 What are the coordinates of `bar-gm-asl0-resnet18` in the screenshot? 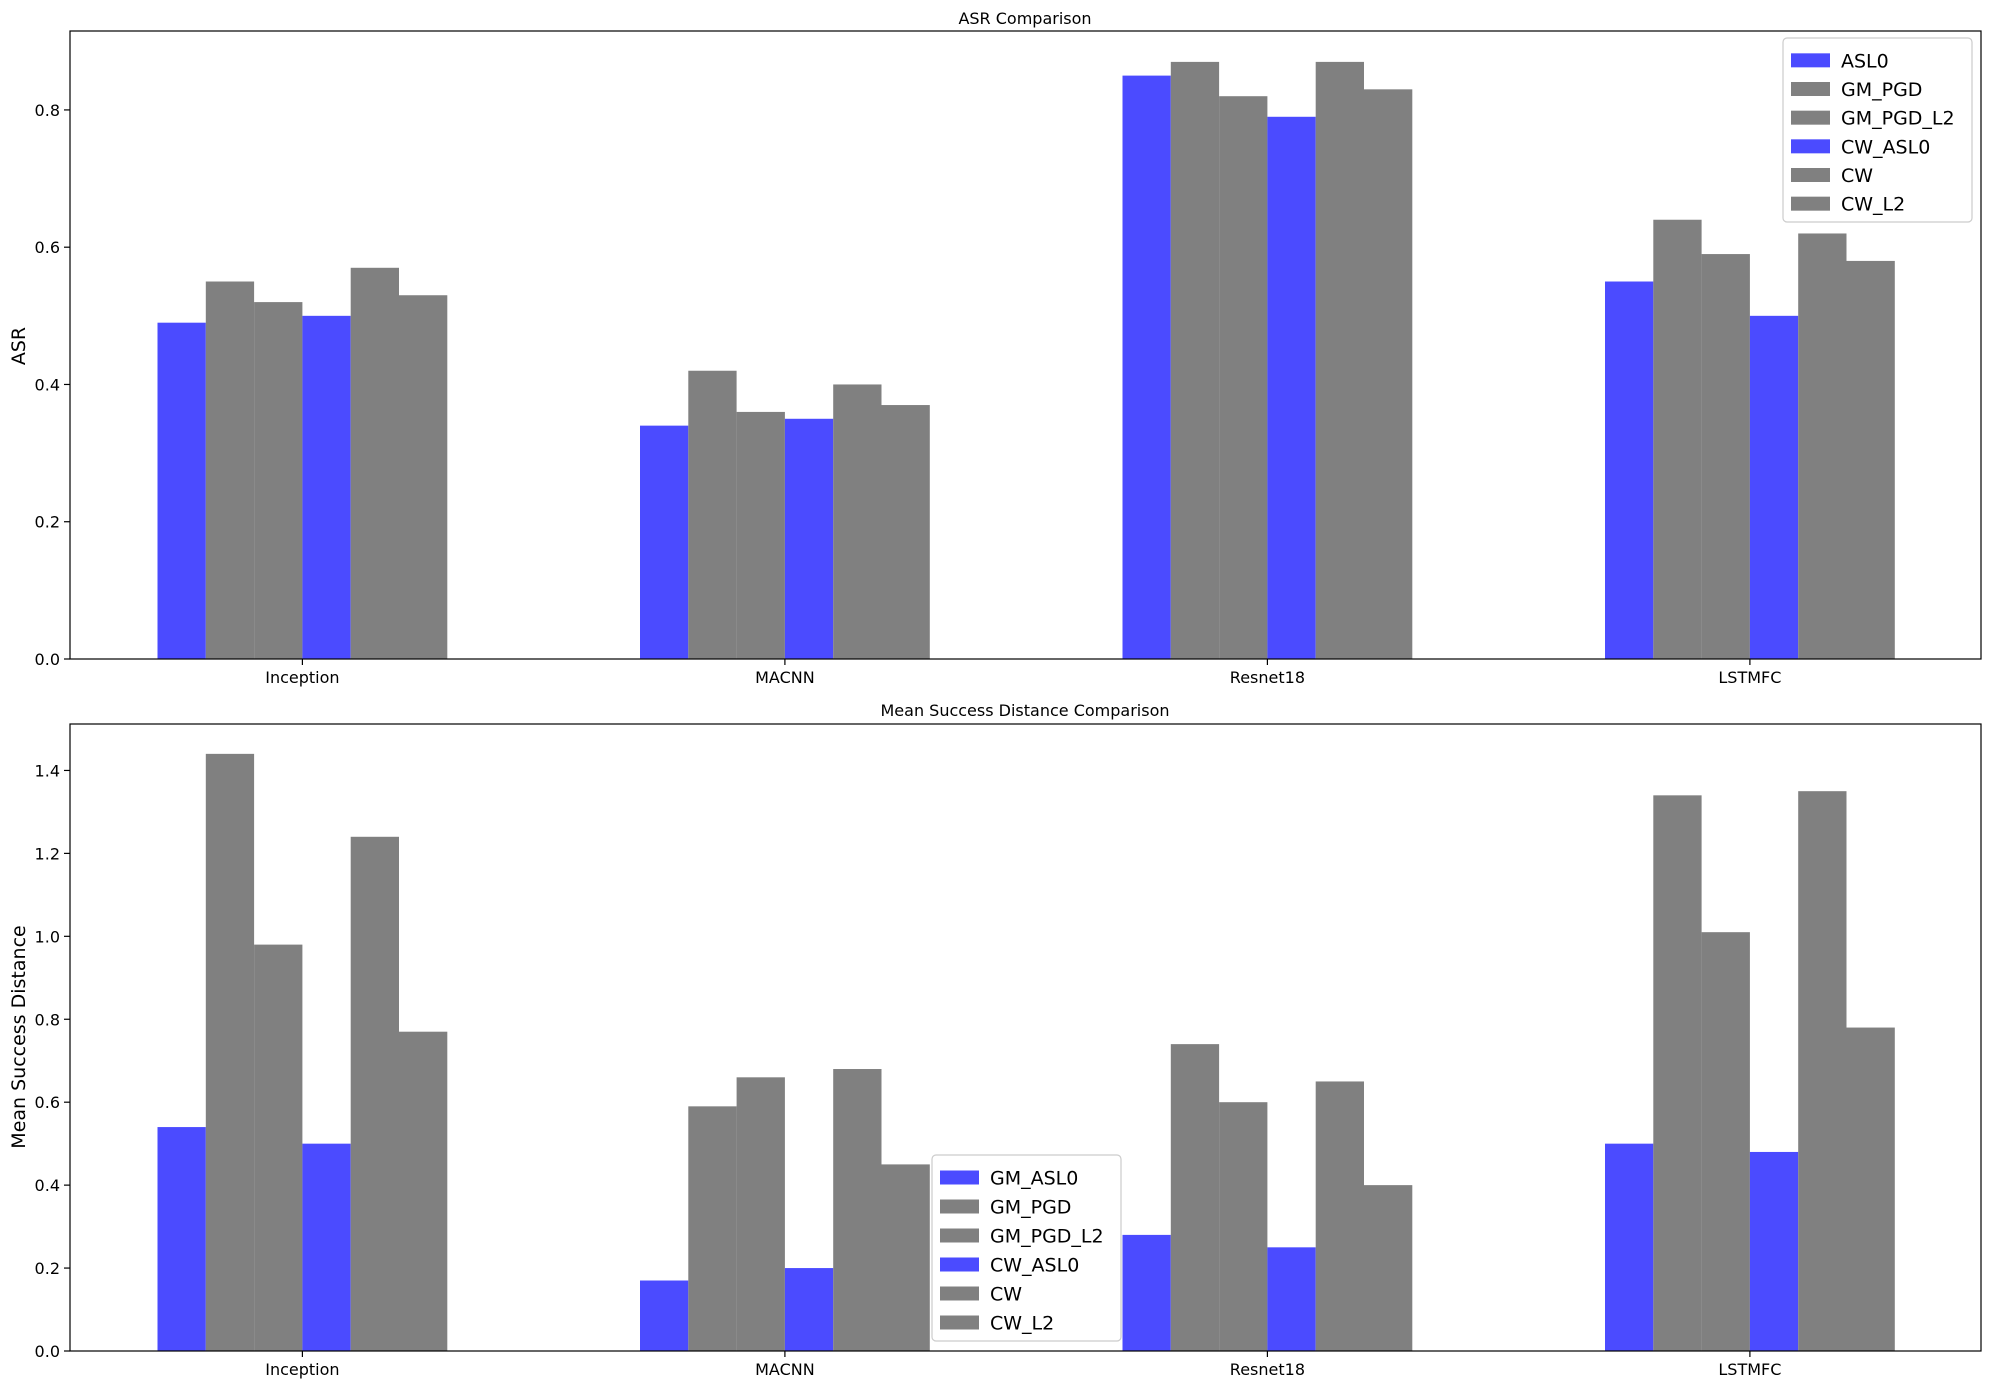 It's located at (1146, 1292).